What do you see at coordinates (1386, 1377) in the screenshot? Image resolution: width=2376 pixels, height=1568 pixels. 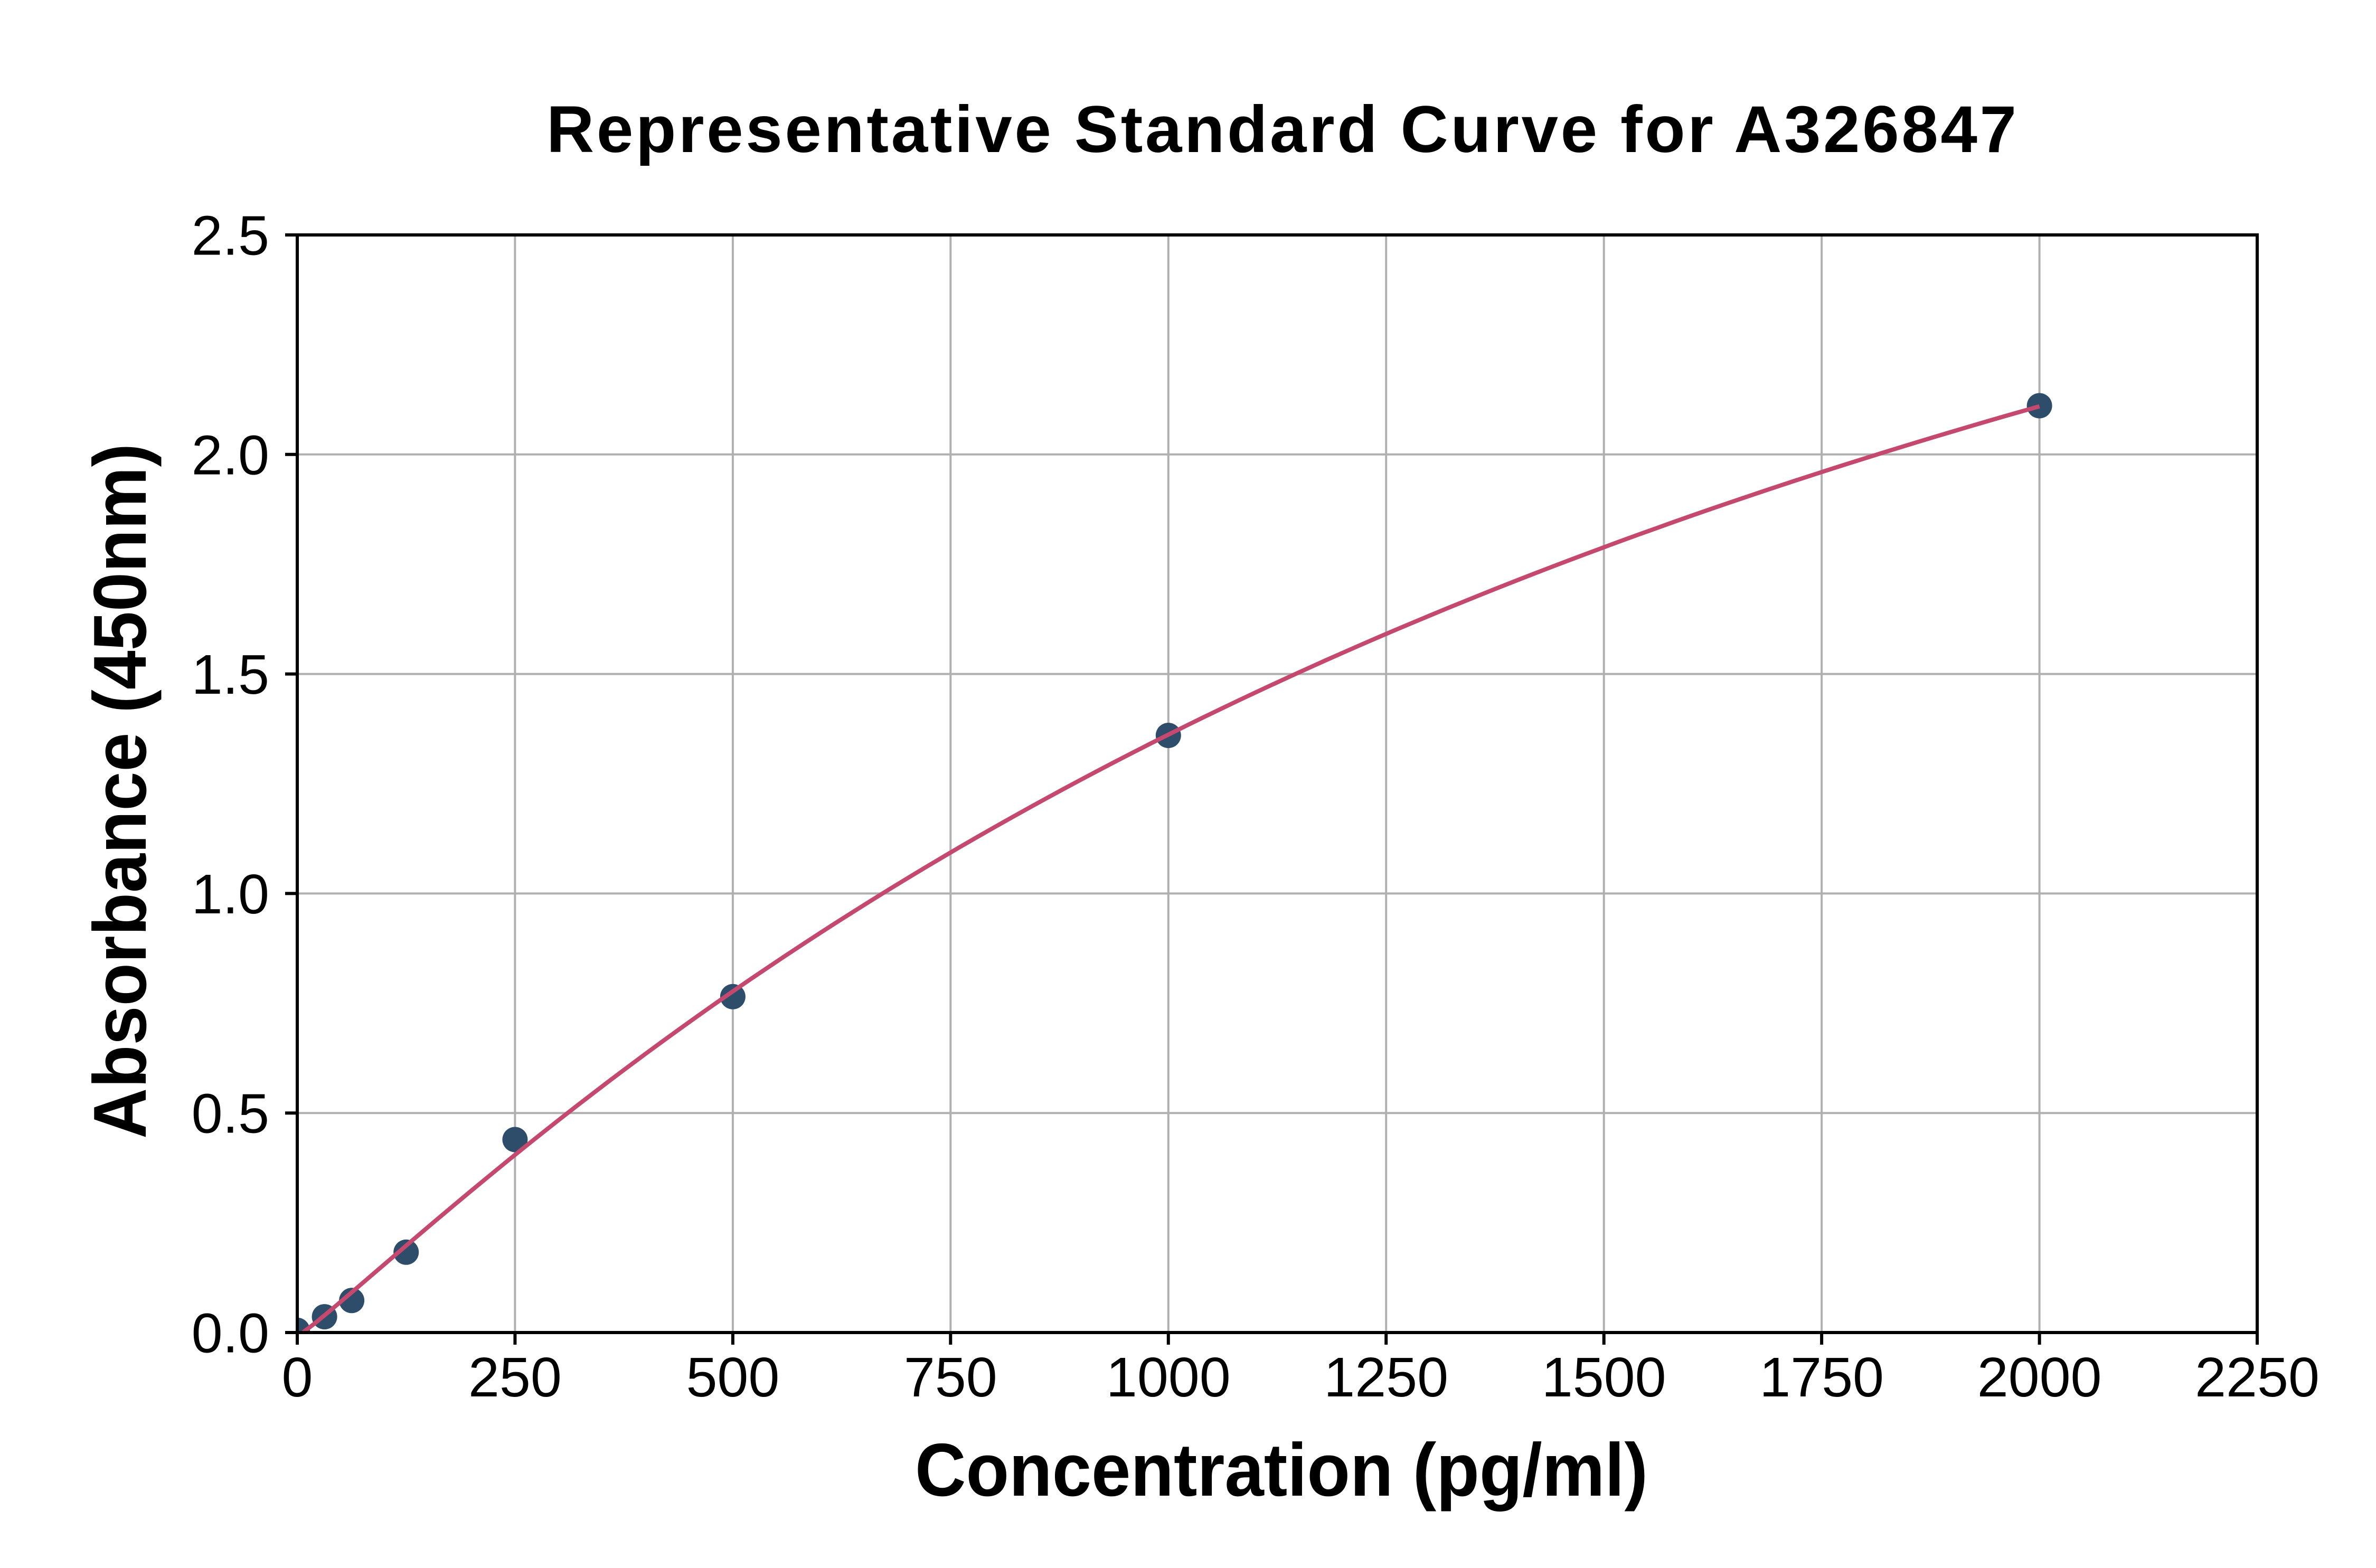 I see `svg-text: 1250` at bounding box center [1386, 1377].